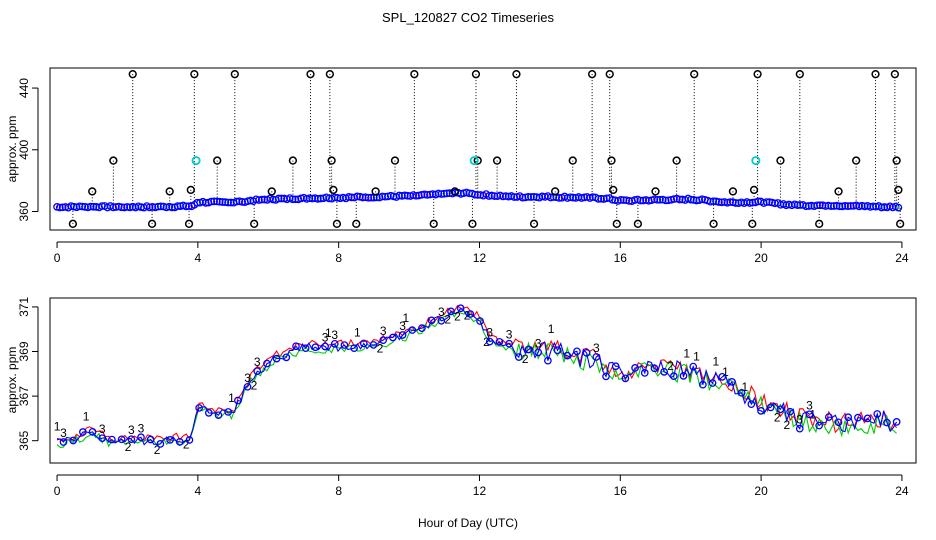  I want to click on y-tick-label-top-440: 440, so click(24, 88).